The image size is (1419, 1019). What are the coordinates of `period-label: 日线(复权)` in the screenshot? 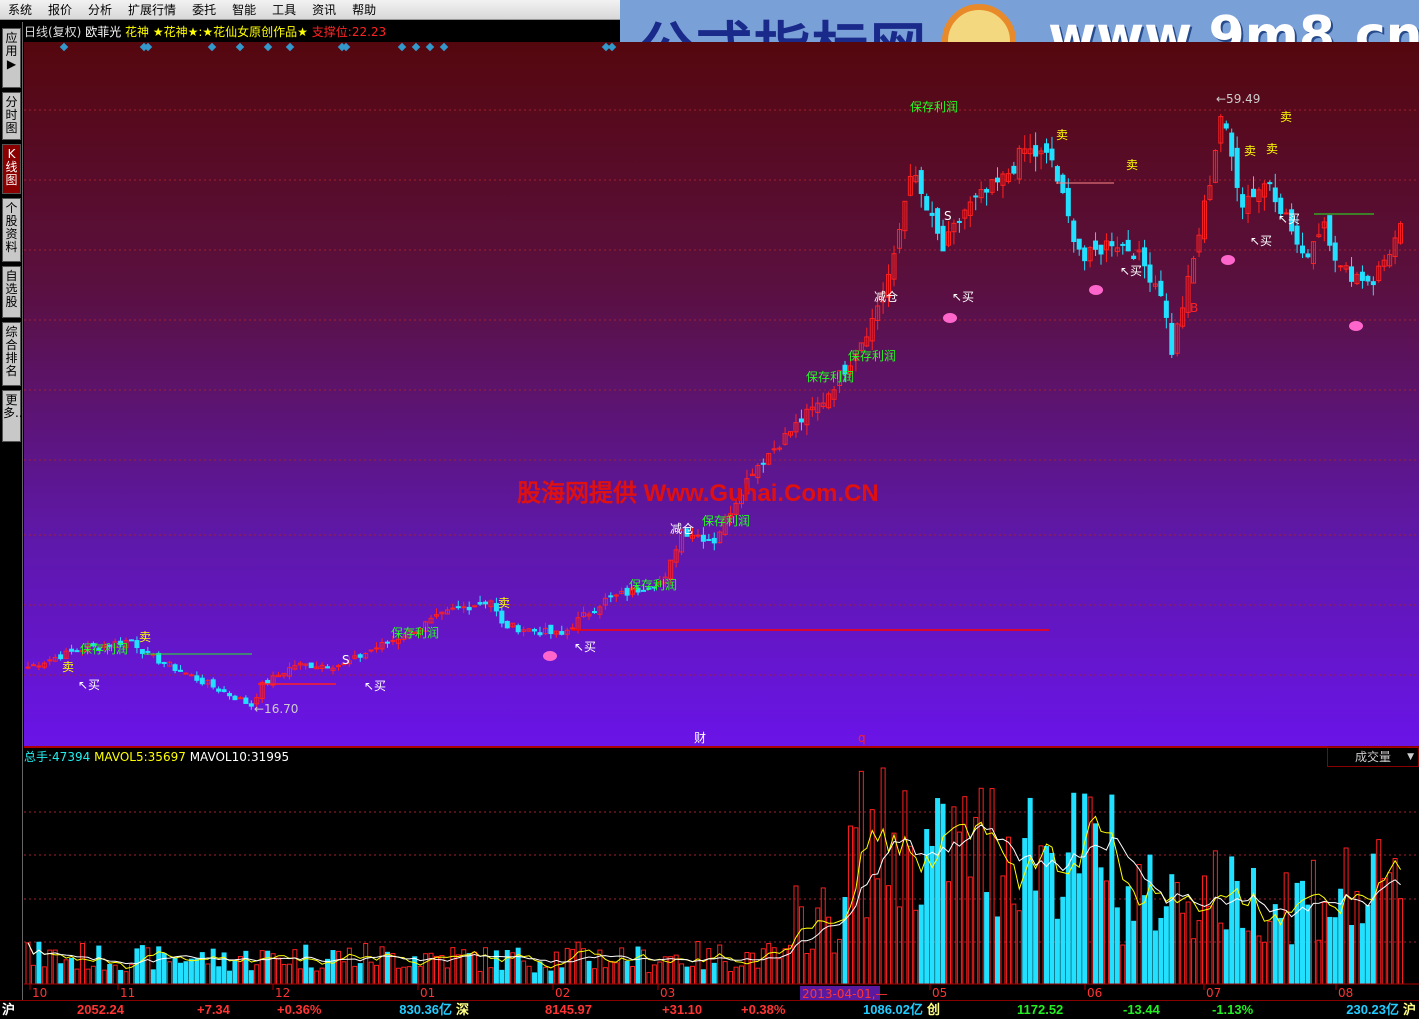 It's located at (53, 32).